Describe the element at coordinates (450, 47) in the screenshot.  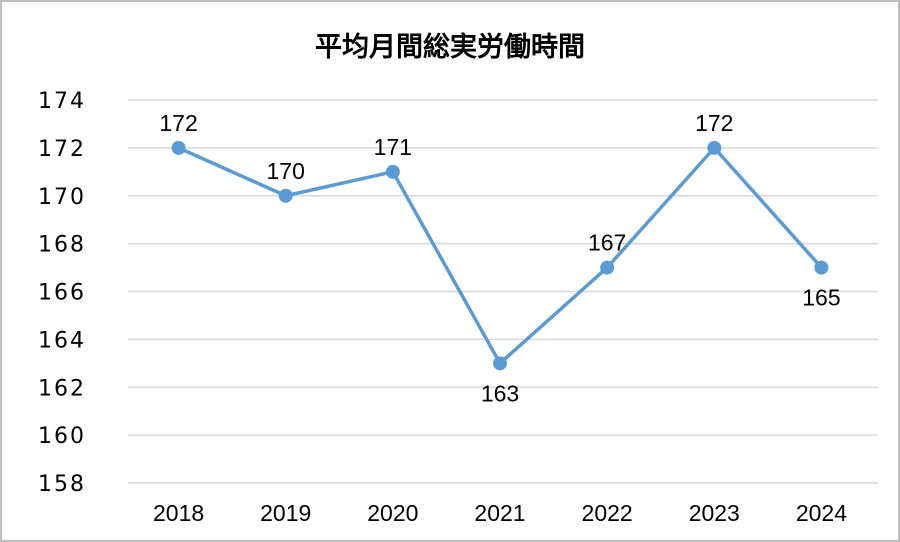
I see `chart-title: 平均月間総実労働時間` at that location.